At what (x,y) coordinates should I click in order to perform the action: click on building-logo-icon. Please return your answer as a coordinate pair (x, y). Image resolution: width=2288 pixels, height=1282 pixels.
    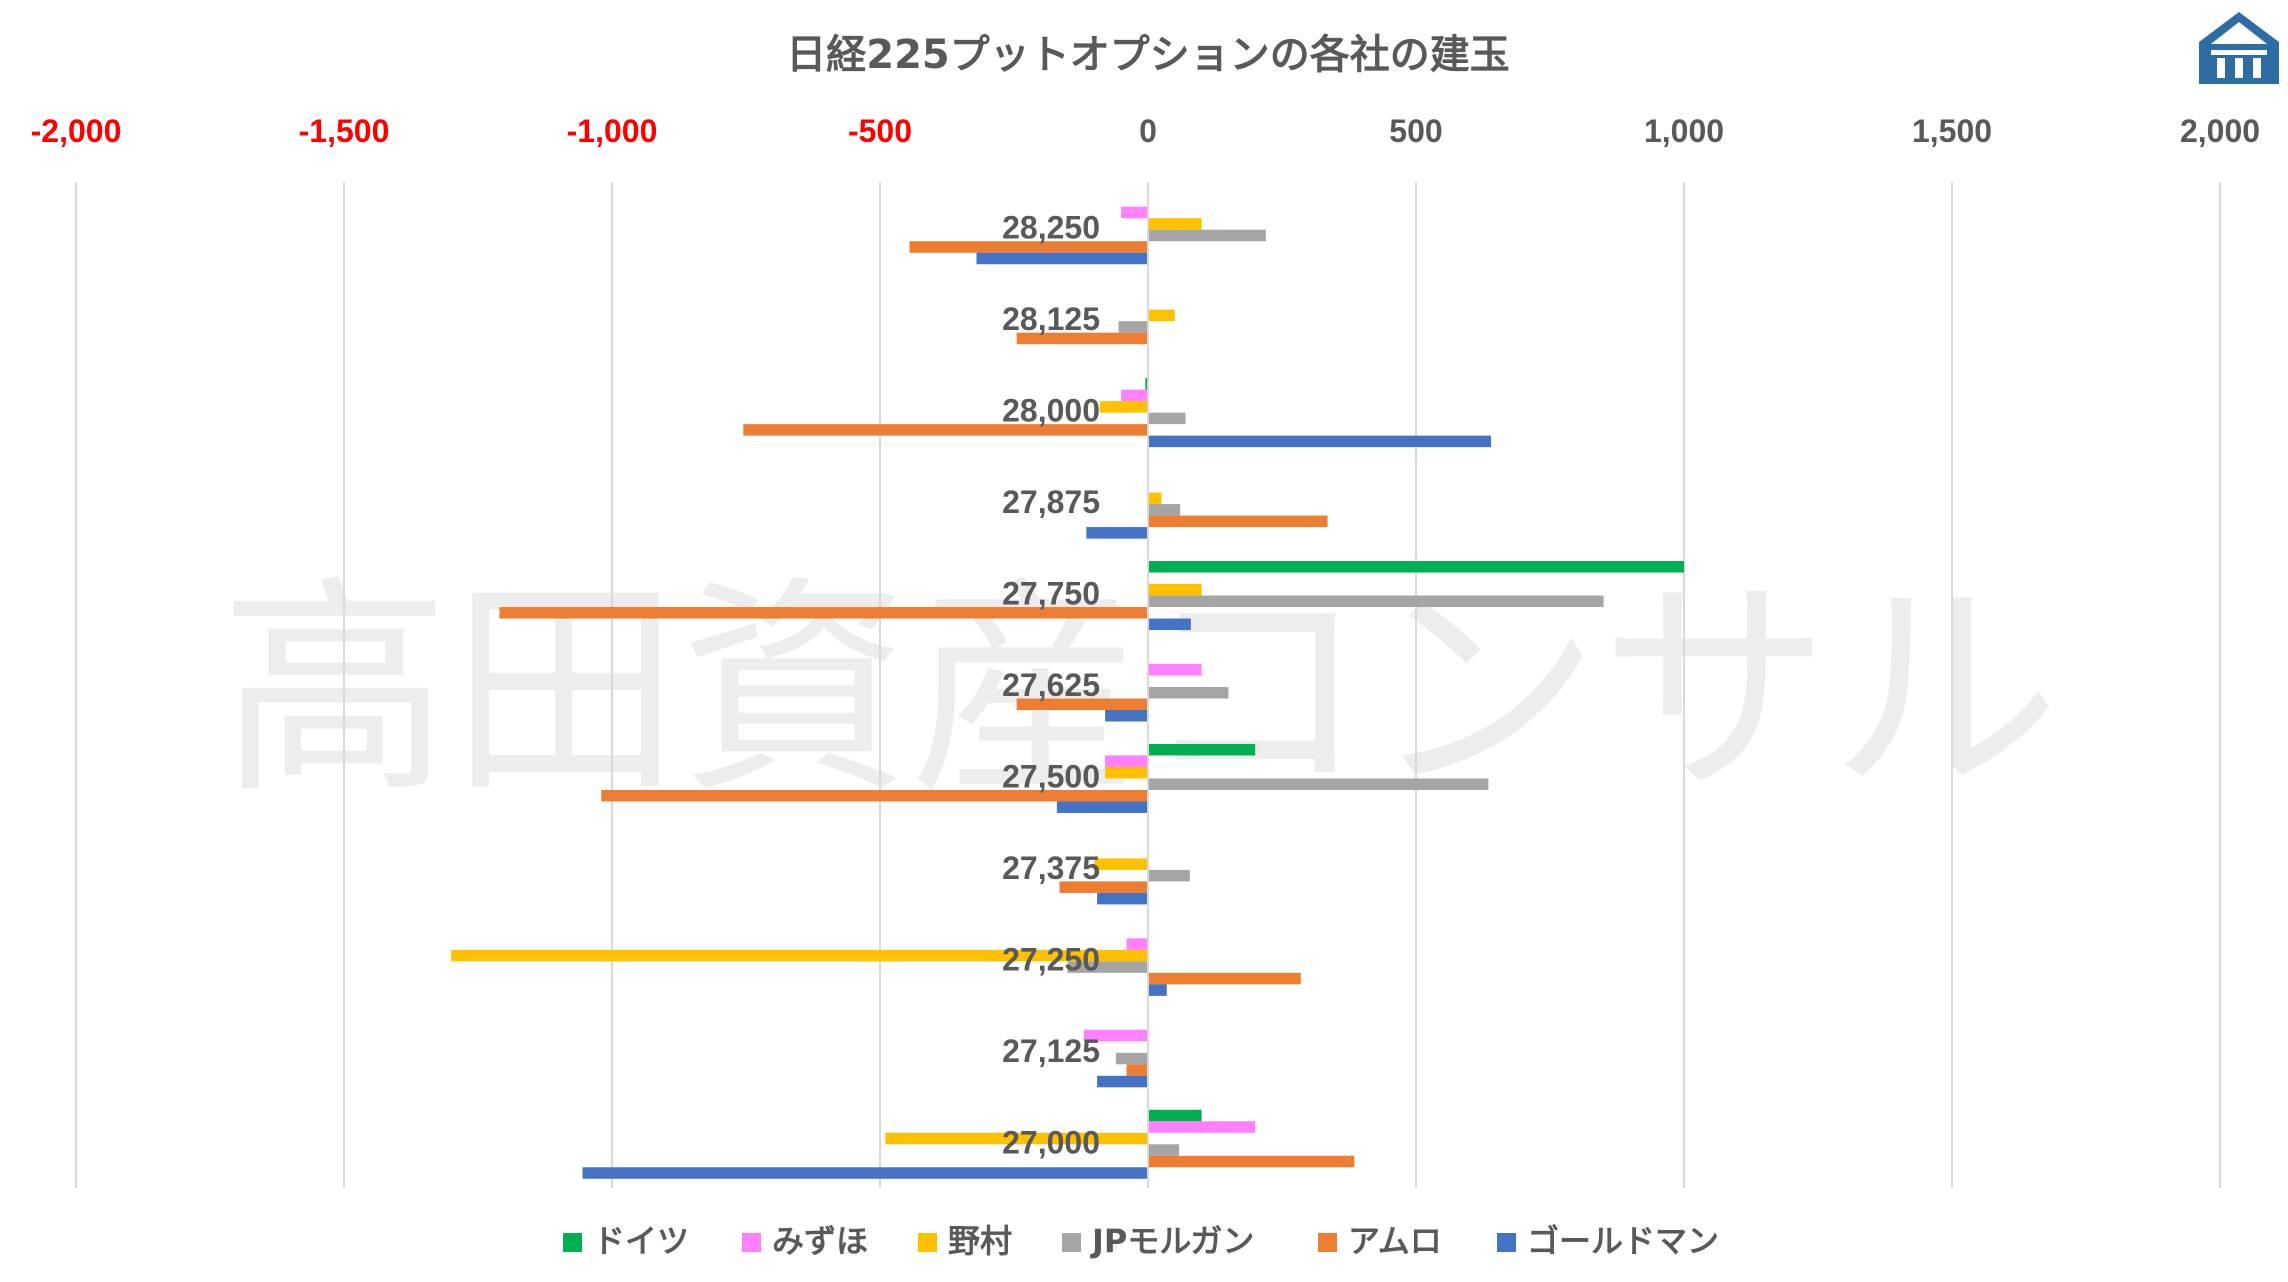
    Looking at the image, I should click on (2239, 48).